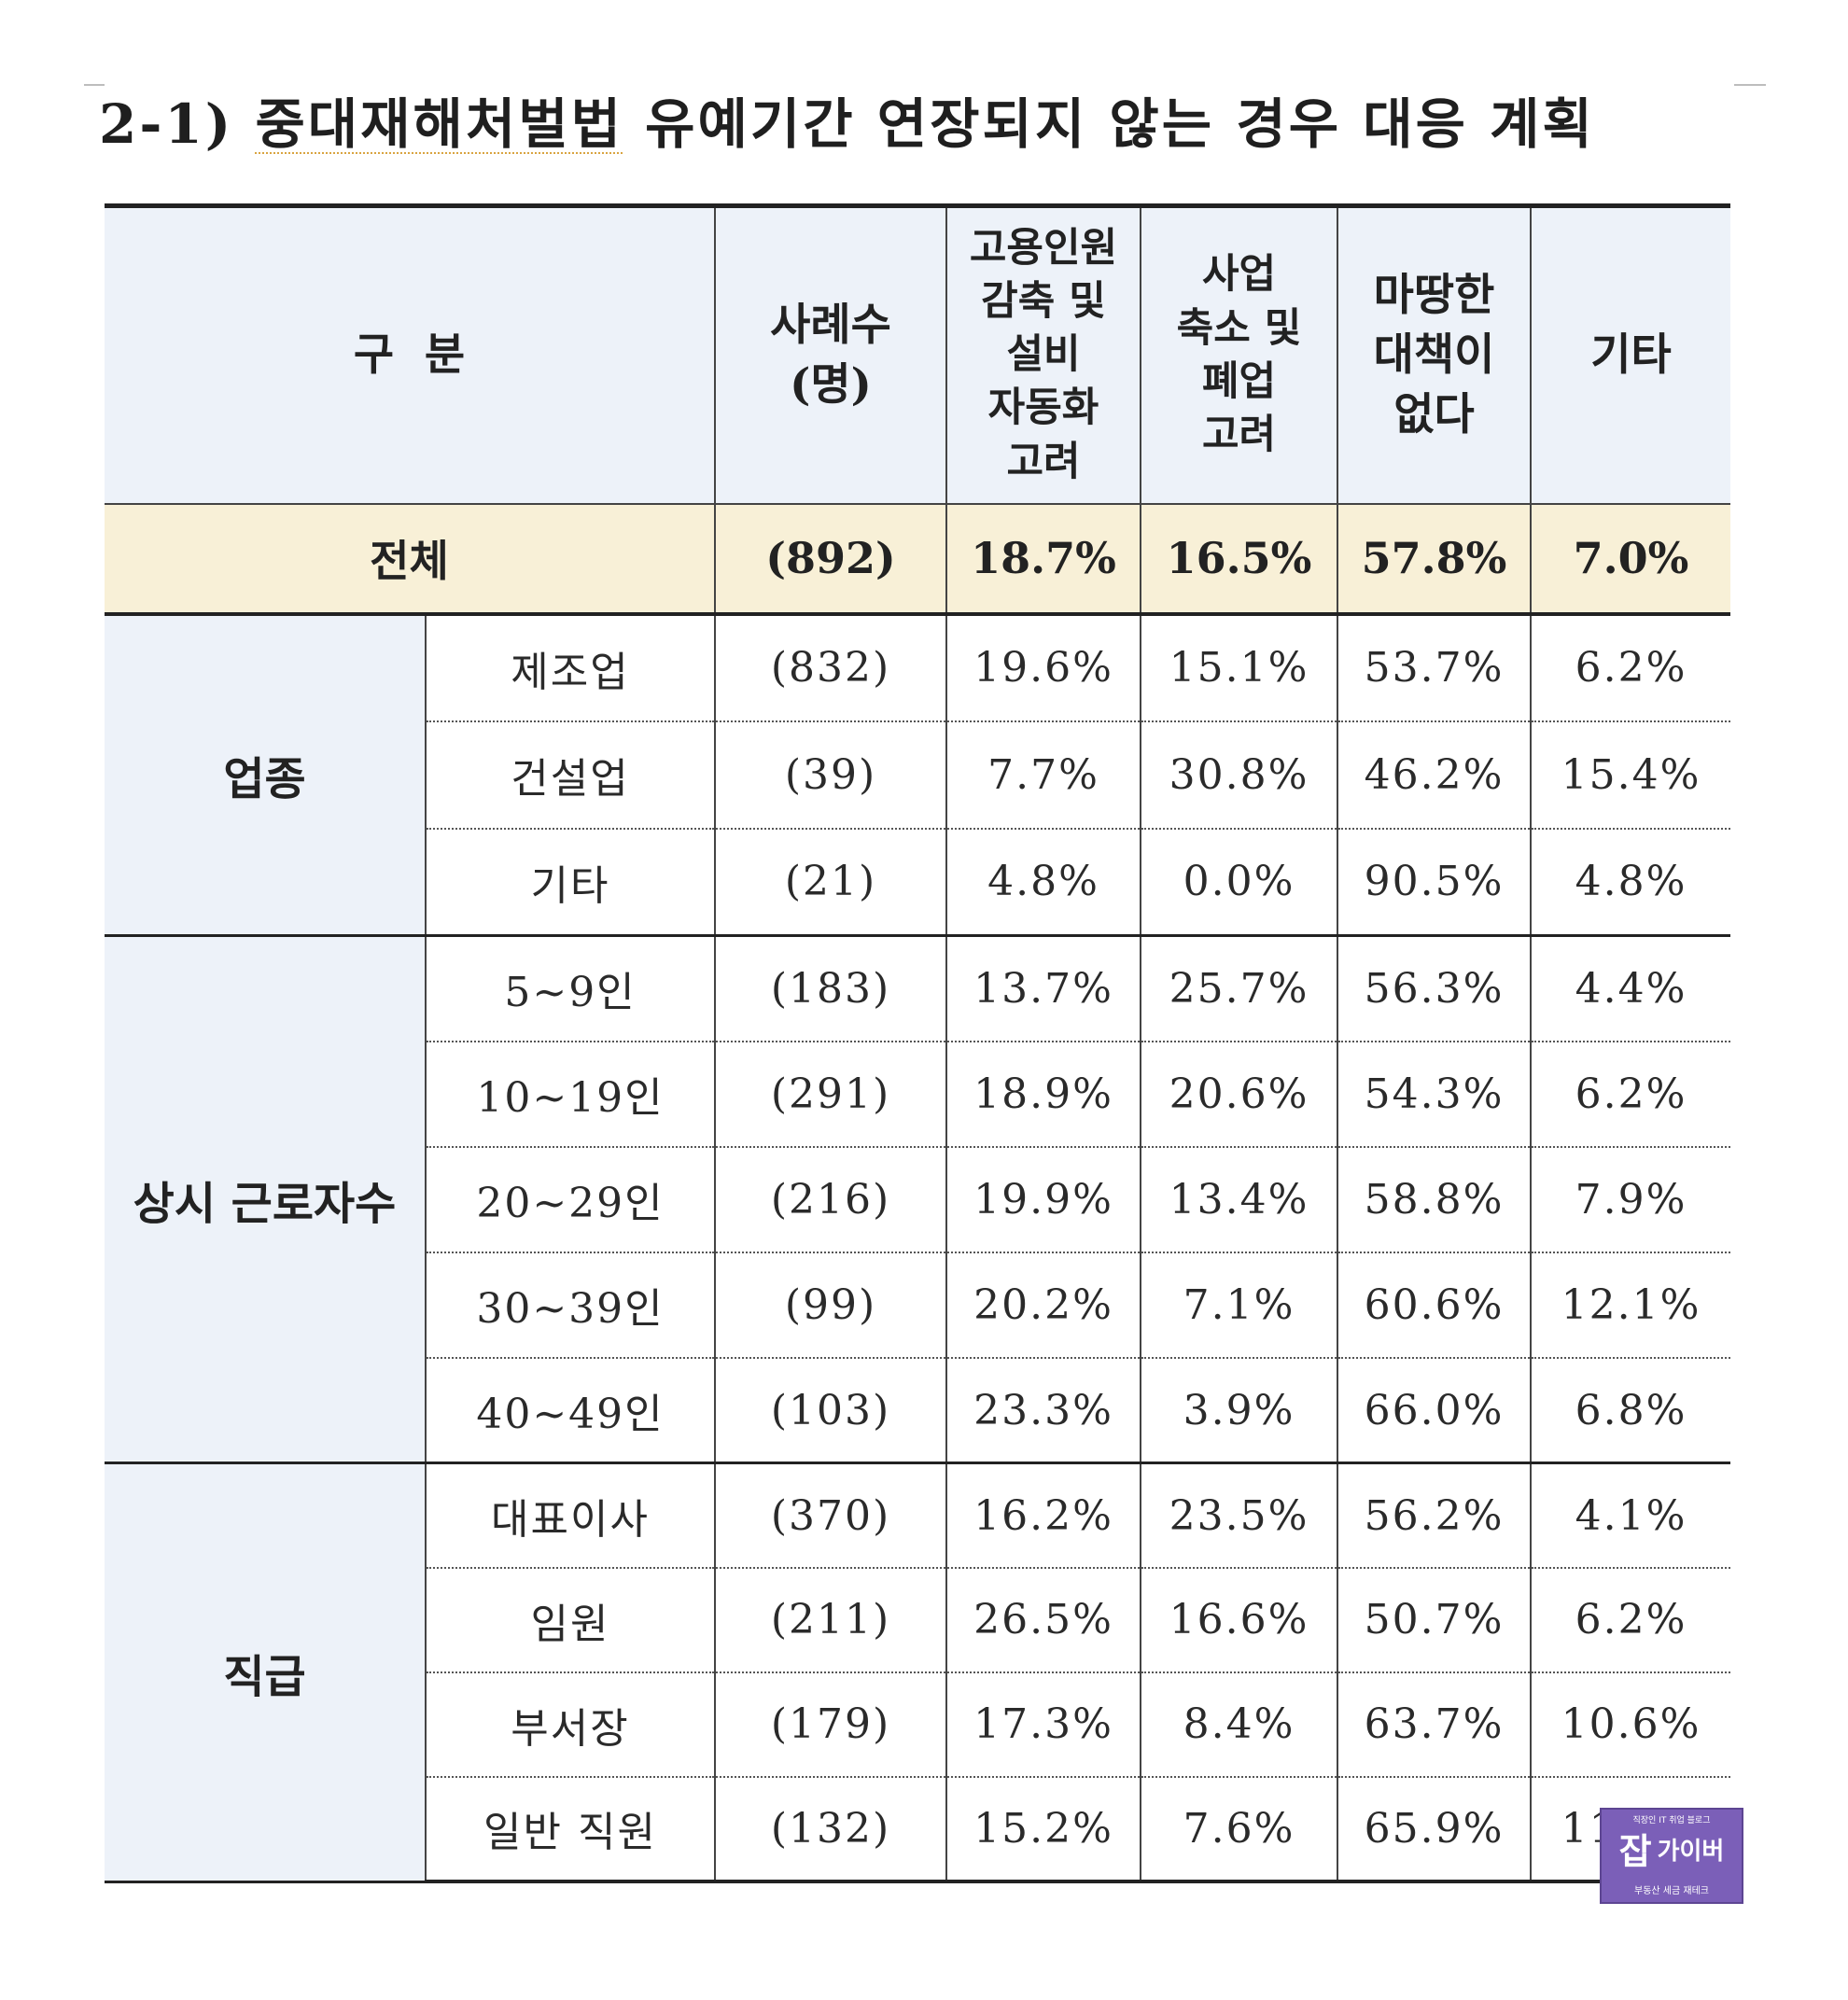 This screenshot has width=1848, height=2000. What do you see at coordinates (1238, 1305) in the screenshot?
I see `cell-downsize: 7.1%` at bounding box center [1238, 1305].